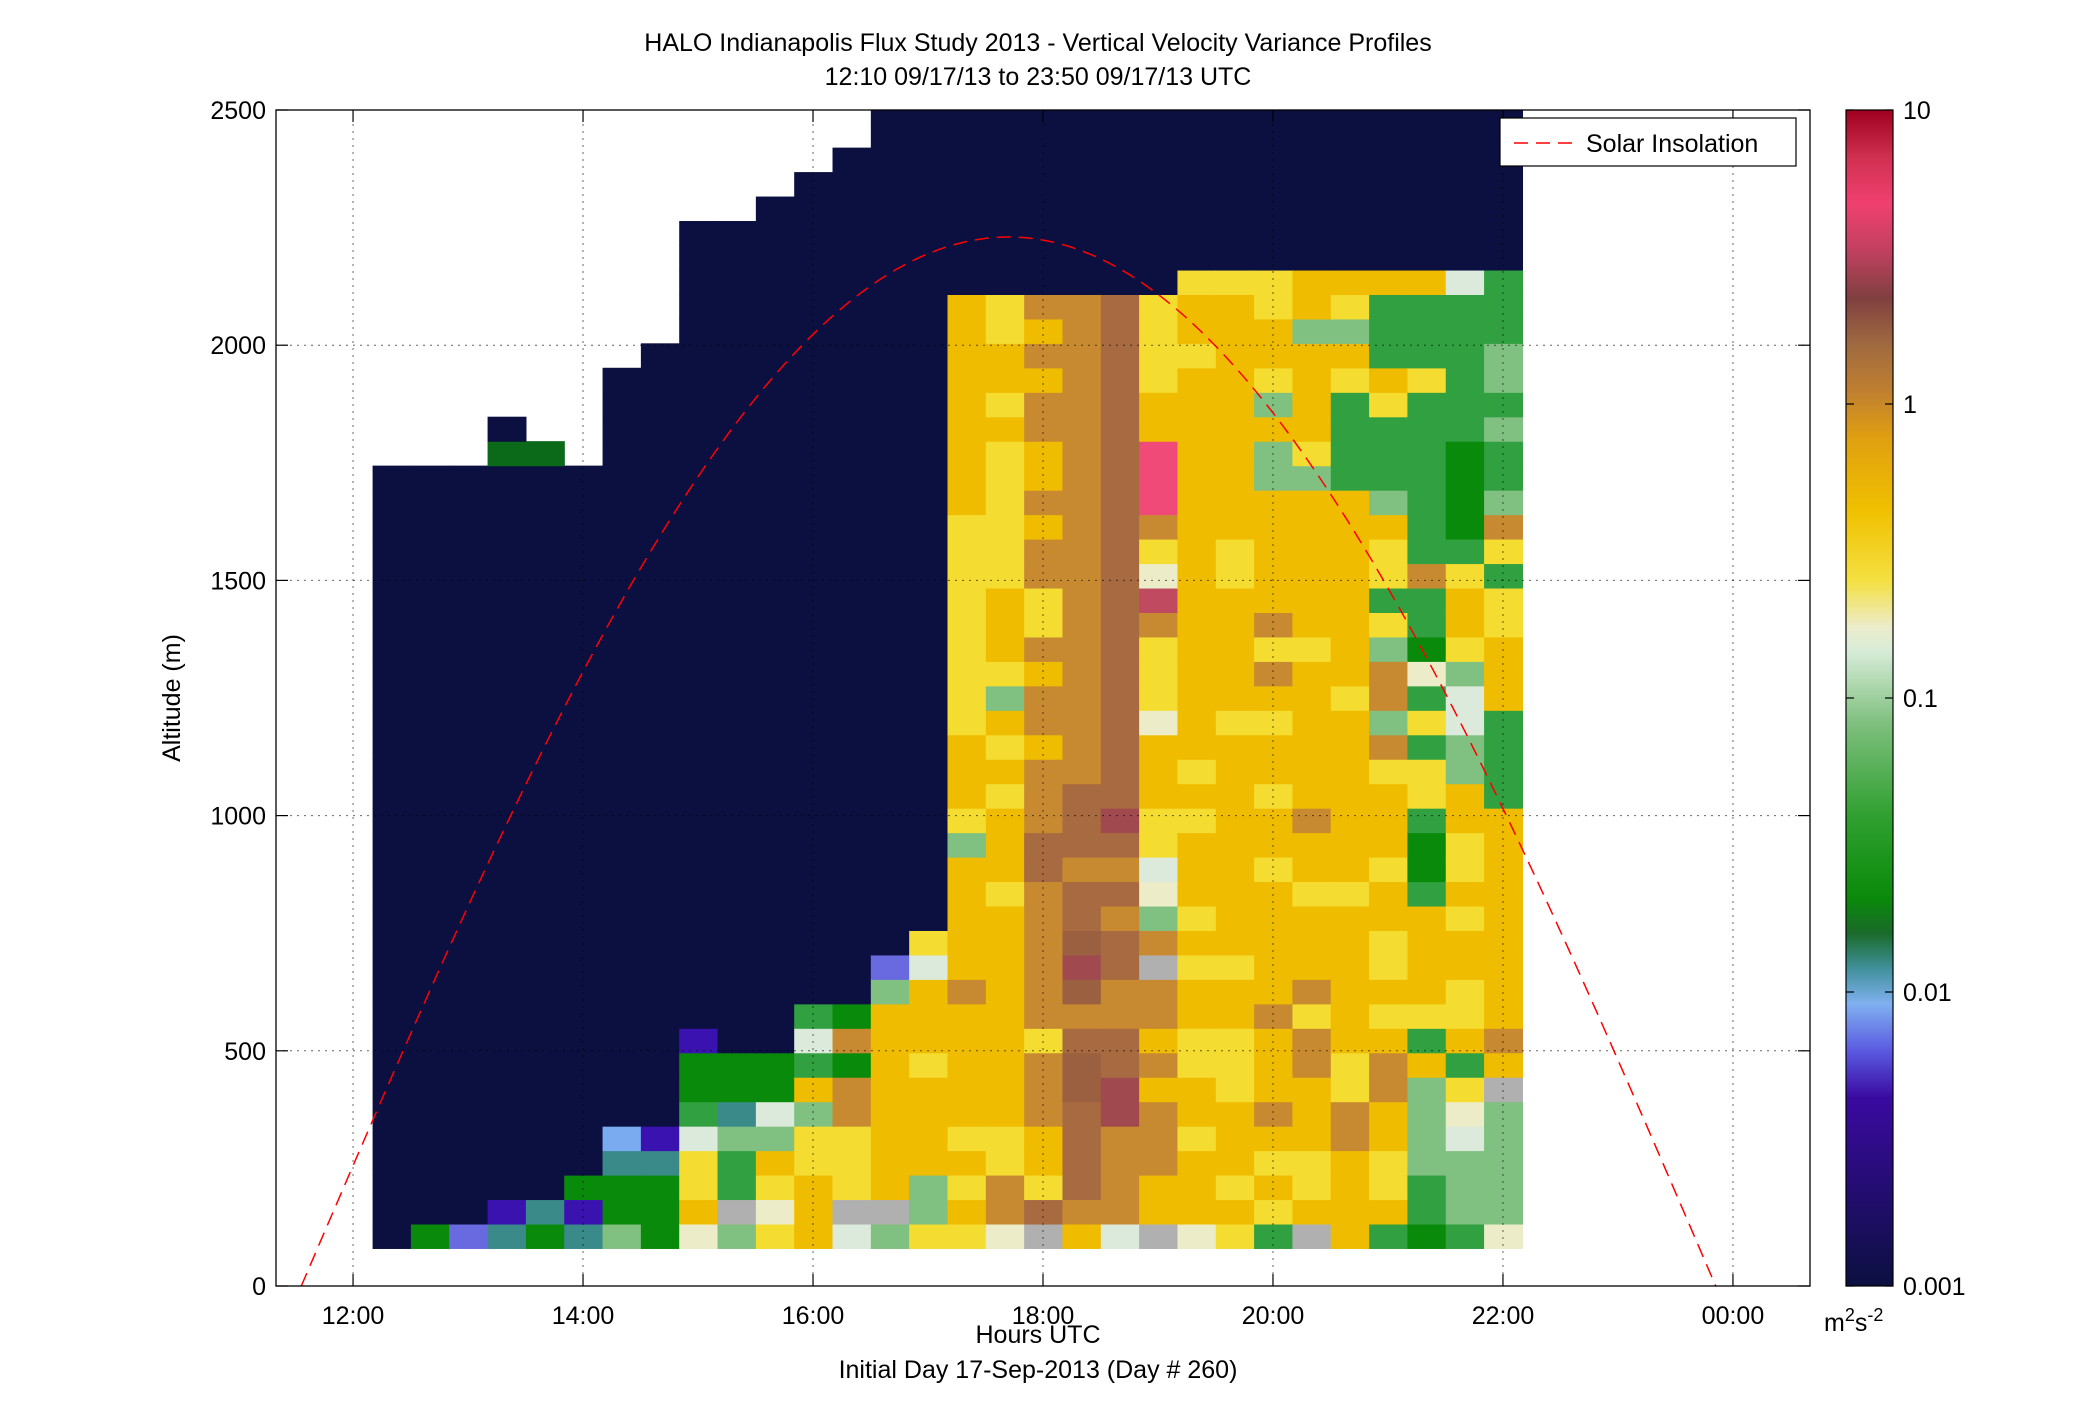 The image size is (2098, 1425). Describe the element at coordinates (1503, 1316) in the screenshot. I see `x-tick-label: 22:00` at that location.